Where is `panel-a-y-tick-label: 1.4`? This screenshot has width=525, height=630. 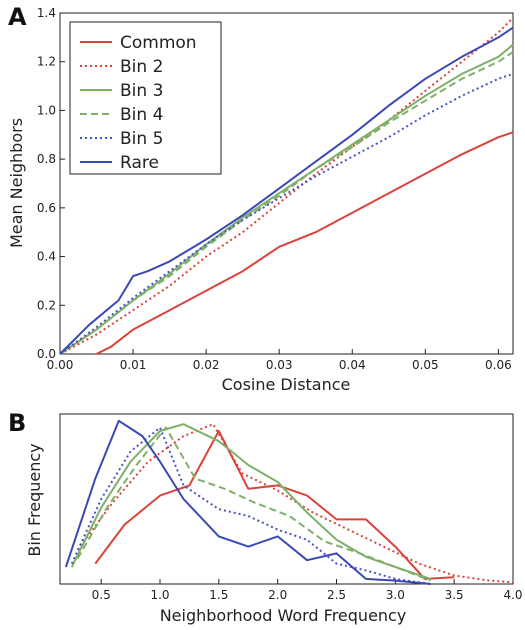
panel-a-y-tick-label: 1.4 is located at coordinates (46, 13).